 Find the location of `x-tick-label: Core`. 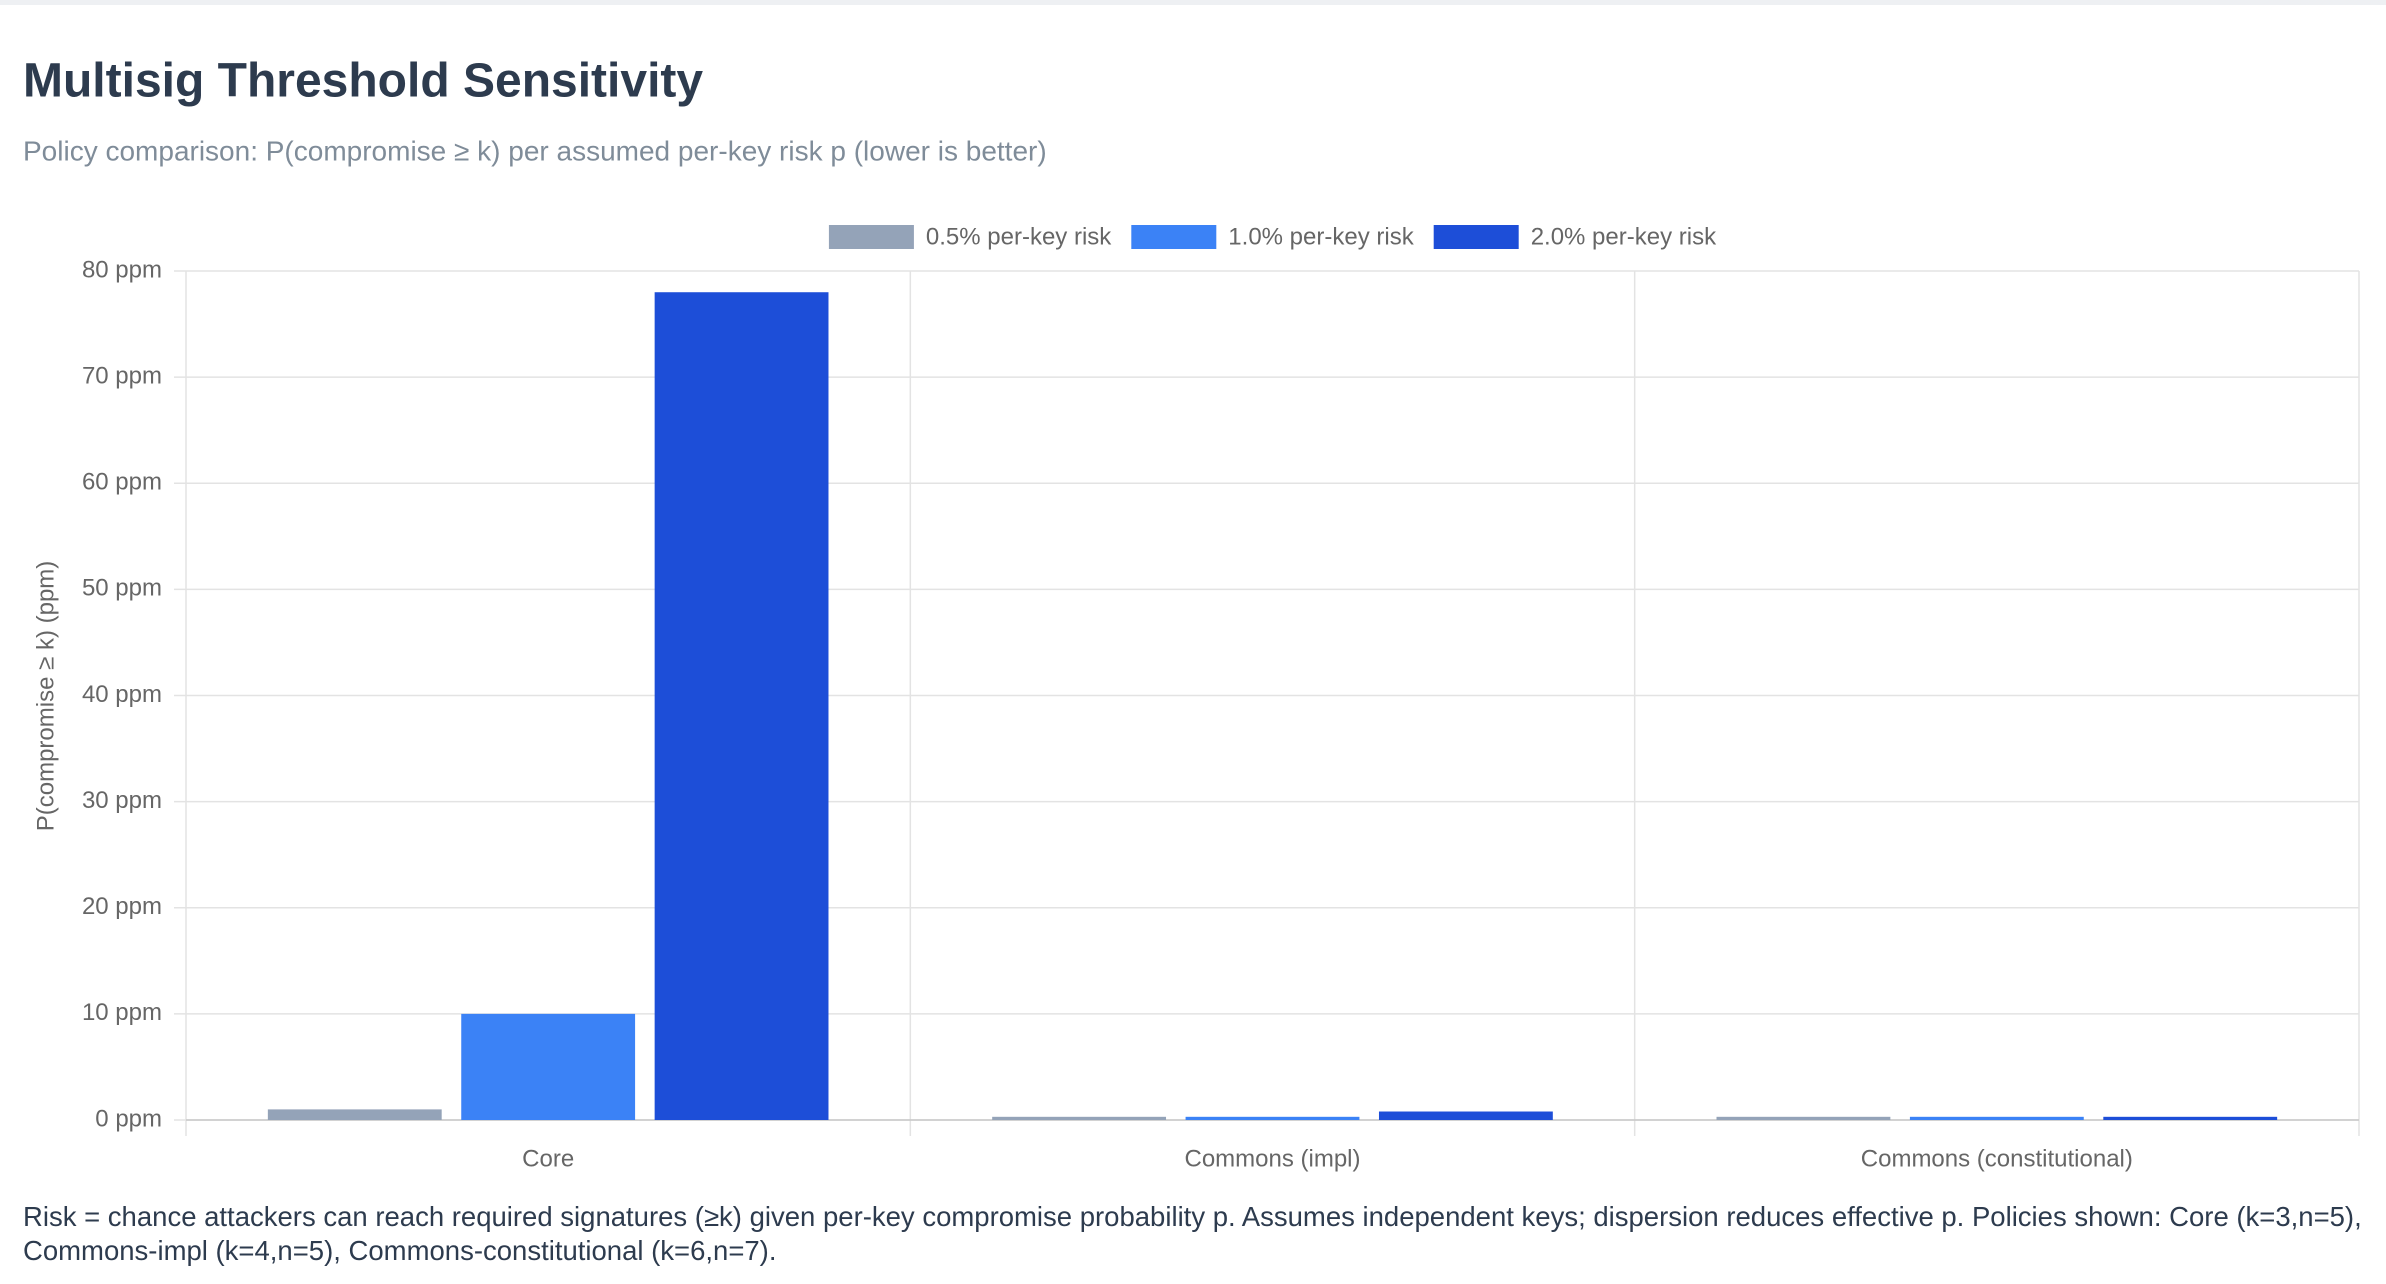

x-tick-label: Core is located at coordinates (548, 1158).